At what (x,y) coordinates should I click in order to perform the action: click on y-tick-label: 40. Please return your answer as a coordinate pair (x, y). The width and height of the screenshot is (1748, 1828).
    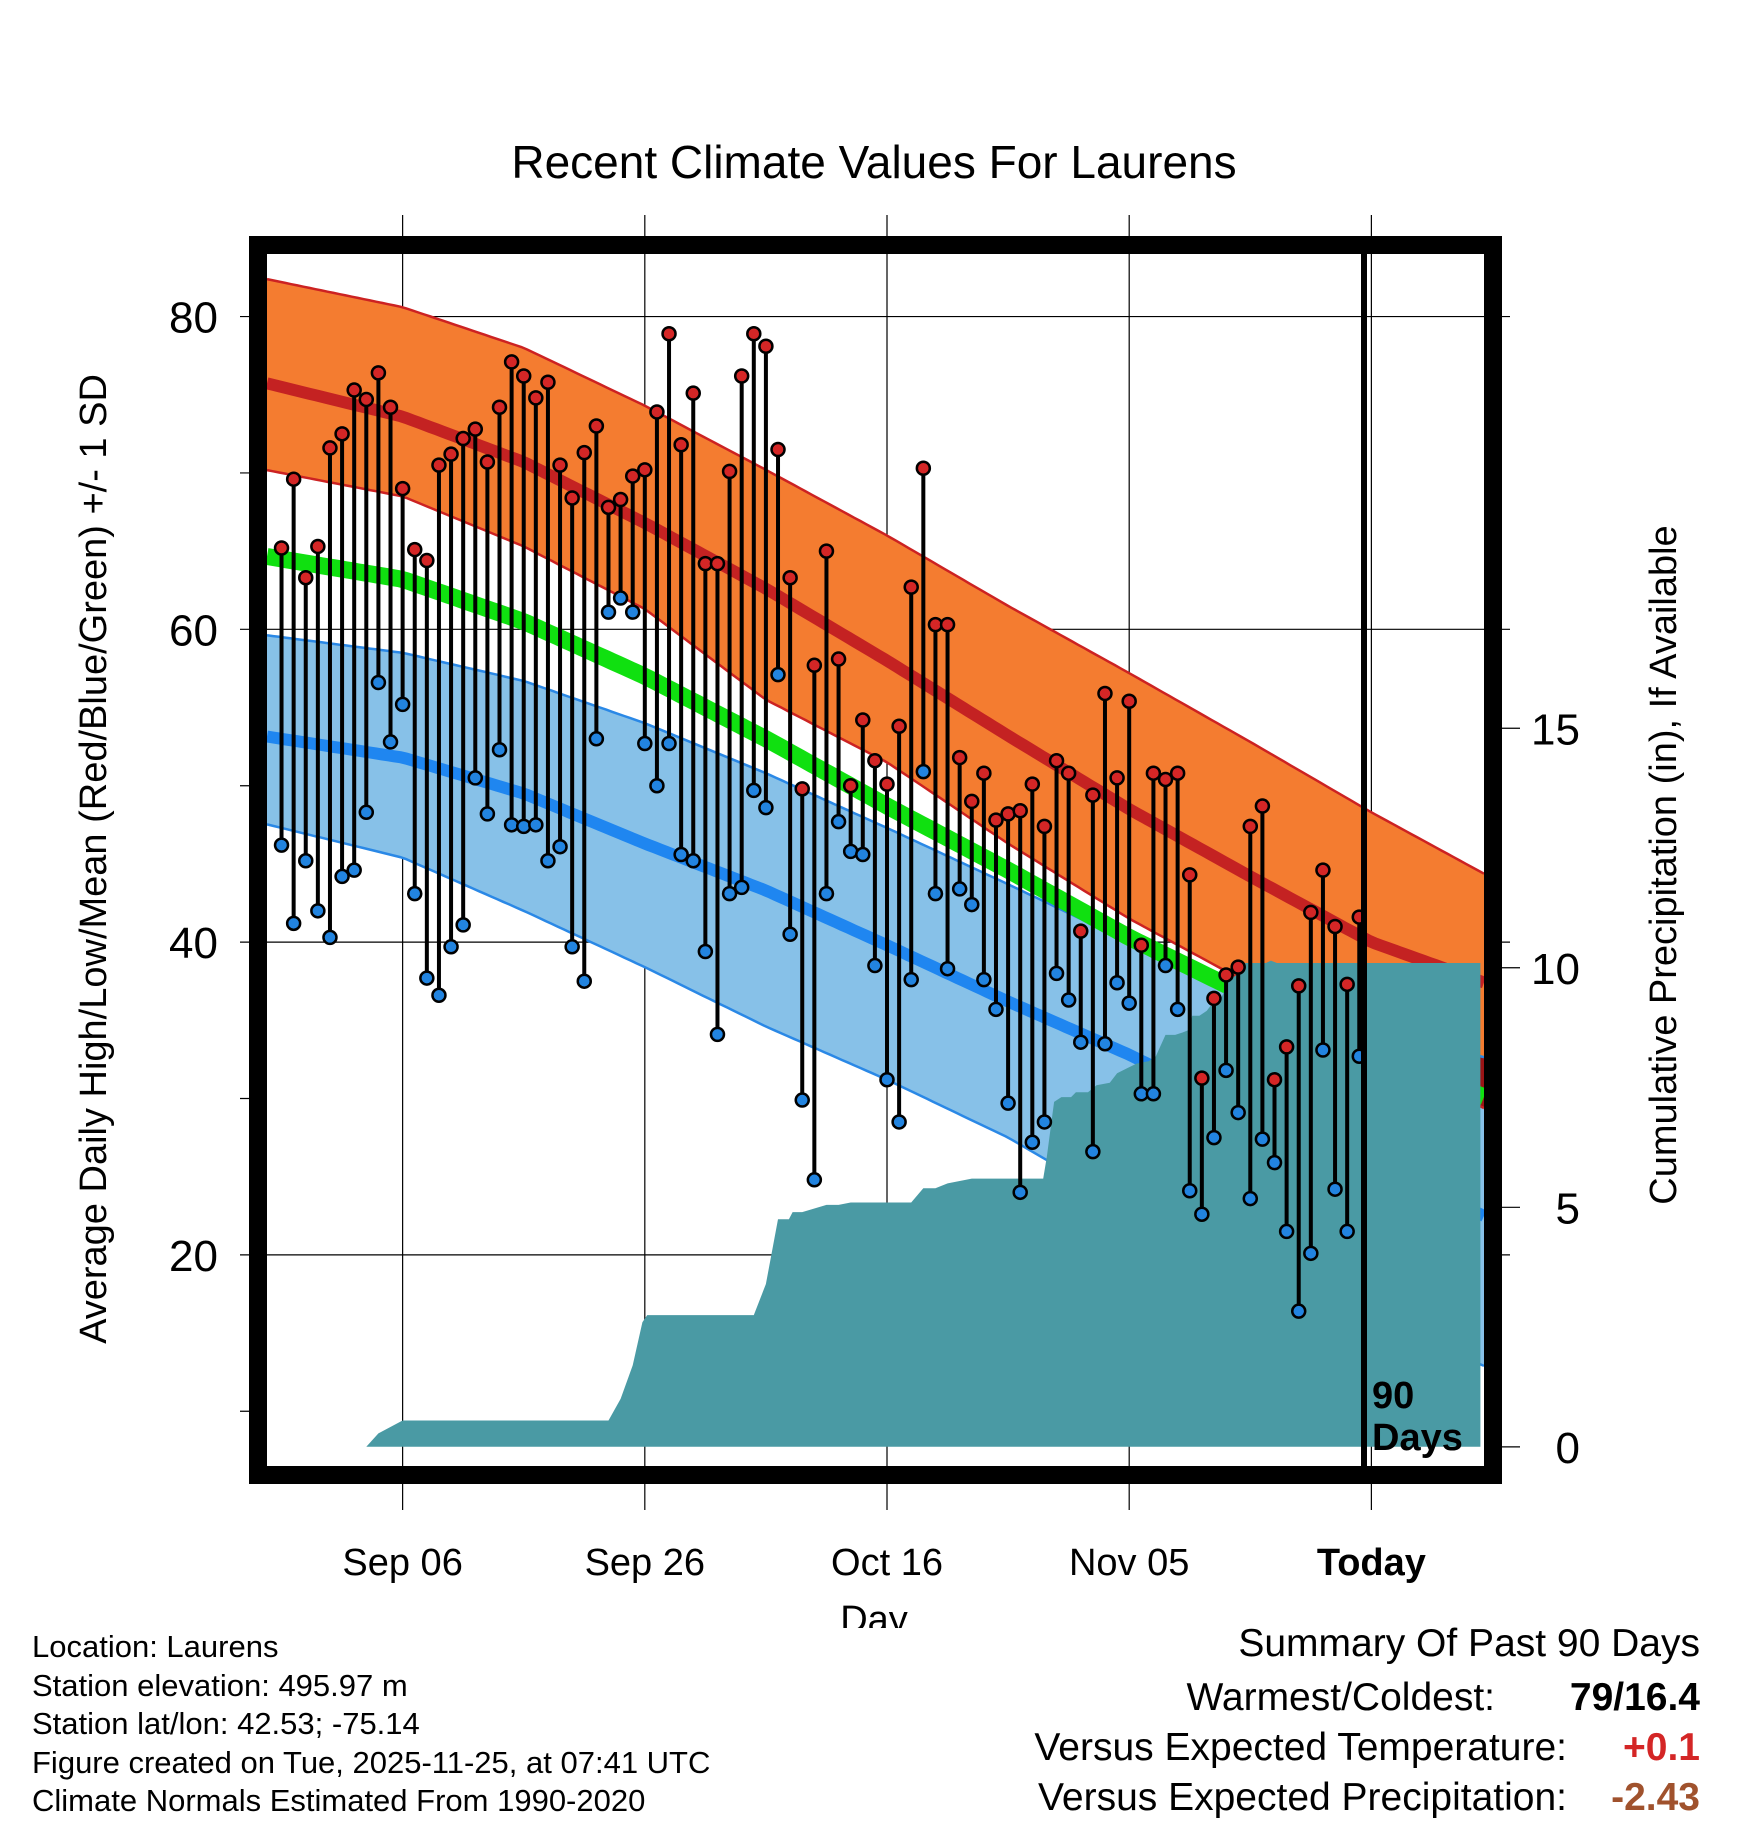
    Looking at the image, I should click on (193, 943).